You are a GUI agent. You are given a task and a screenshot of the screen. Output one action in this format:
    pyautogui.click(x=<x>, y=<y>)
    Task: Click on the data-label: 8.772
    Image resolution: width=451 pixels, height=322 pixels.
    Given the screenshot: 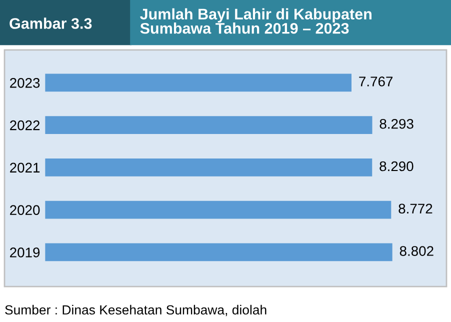 What is the action you would take?
    pyautogui.click(x=415, y=209)
    